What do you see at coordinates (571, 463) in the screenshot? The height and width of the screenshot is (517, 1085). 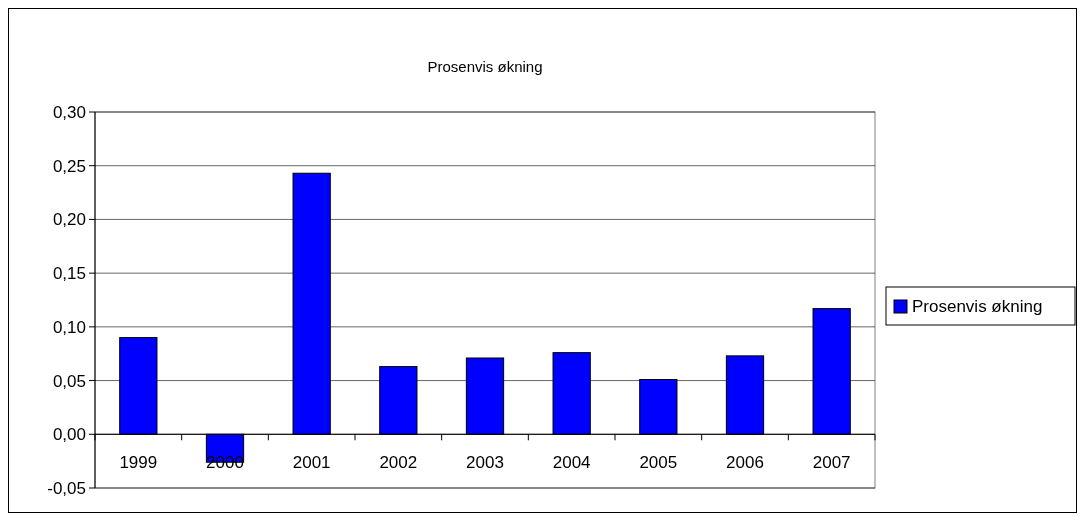 I see `x-tick-label: 2004` at bounding box center [571, 463].